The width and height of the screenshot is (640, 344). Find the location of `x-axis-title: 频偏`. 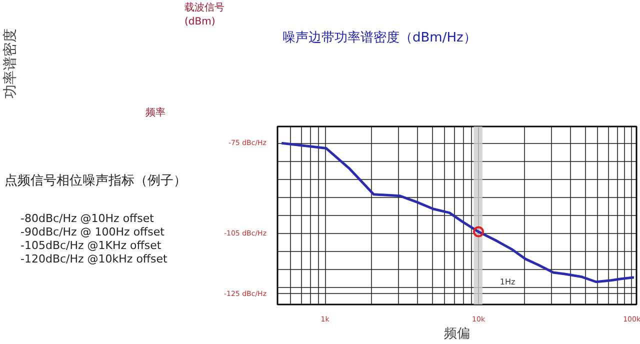

x-axis-title: 频偏 is located at coordinates (457, 334).